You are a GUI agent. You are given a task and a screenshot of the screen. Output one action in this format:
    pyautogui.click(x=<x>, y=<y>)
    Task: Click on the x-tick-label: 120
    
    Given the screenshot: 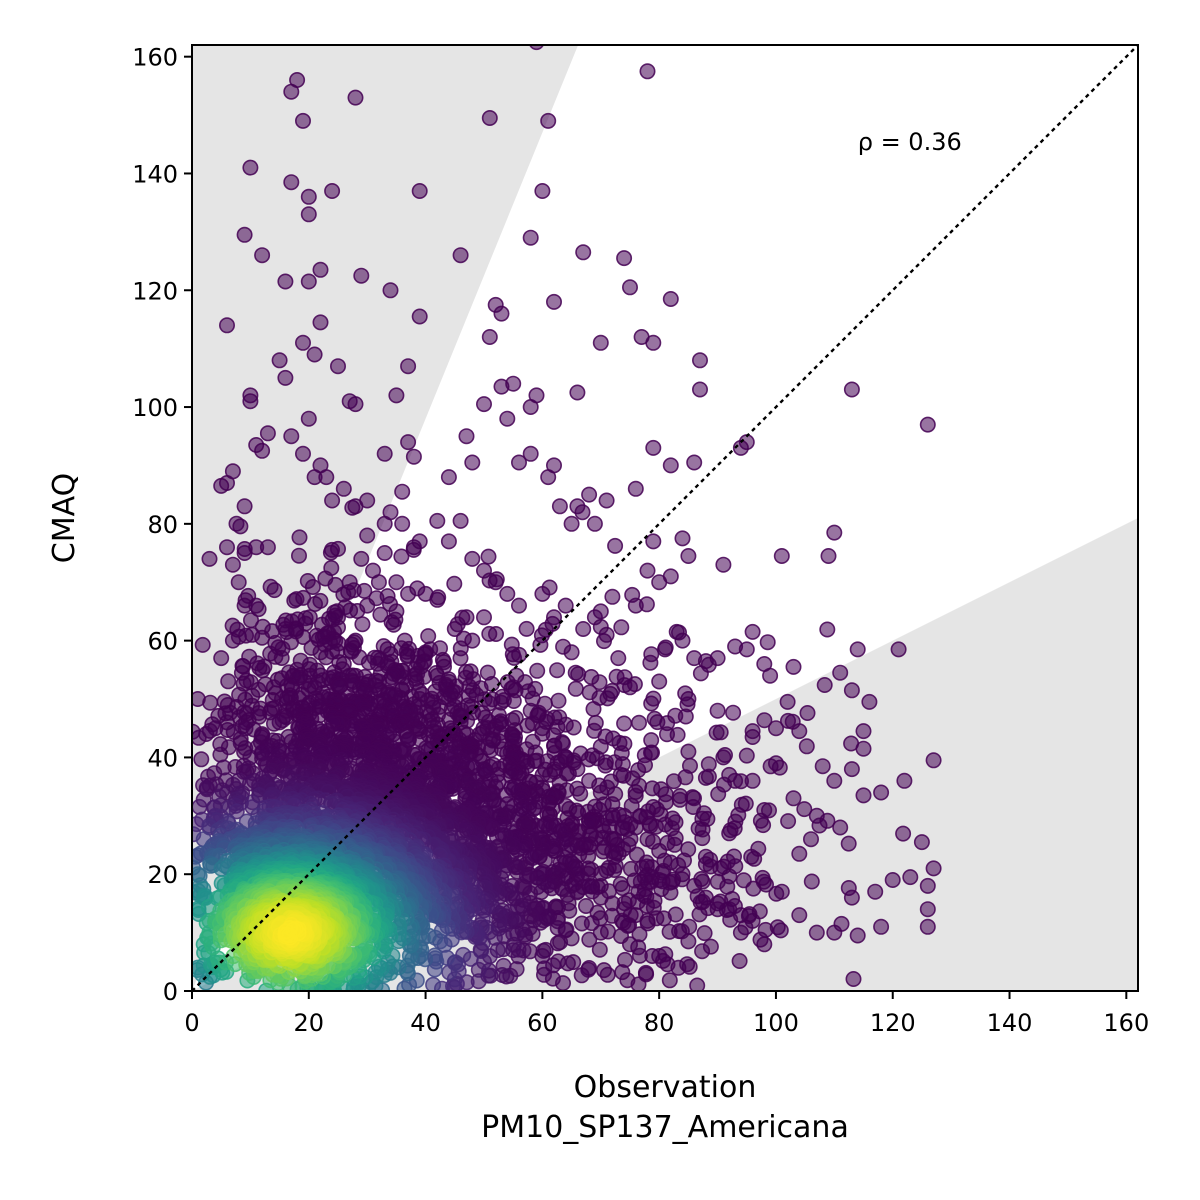 What is the action you would take?
    pyautogui.click(x=893, y=1023)
    